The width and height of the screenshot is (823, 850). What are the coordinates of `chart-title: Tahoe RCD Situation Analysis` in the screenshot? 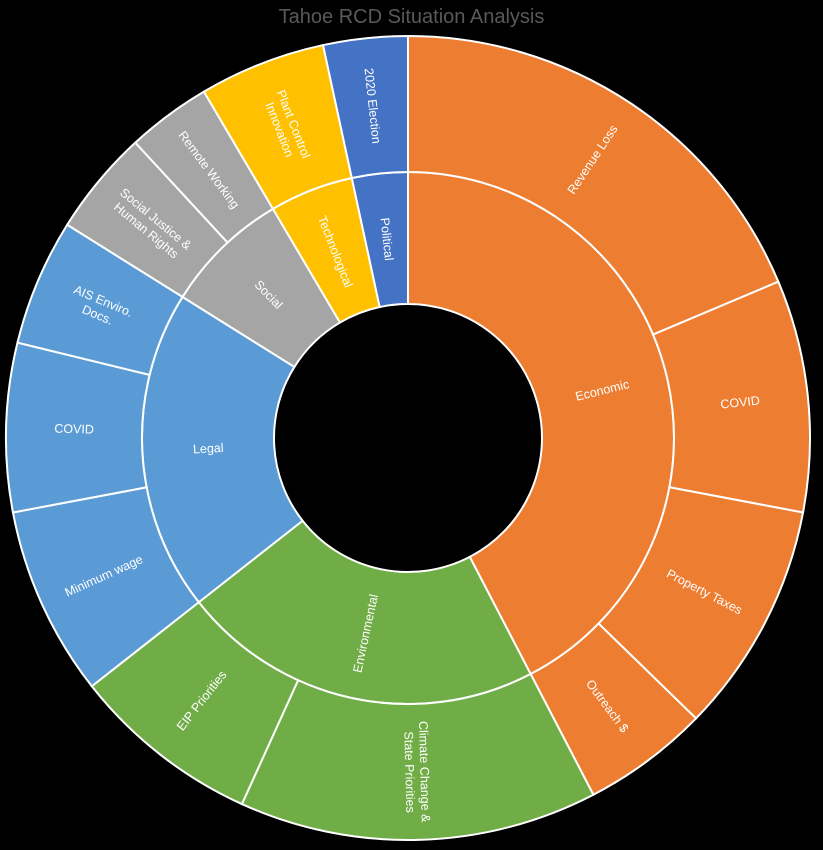 It's located at (411, 17).